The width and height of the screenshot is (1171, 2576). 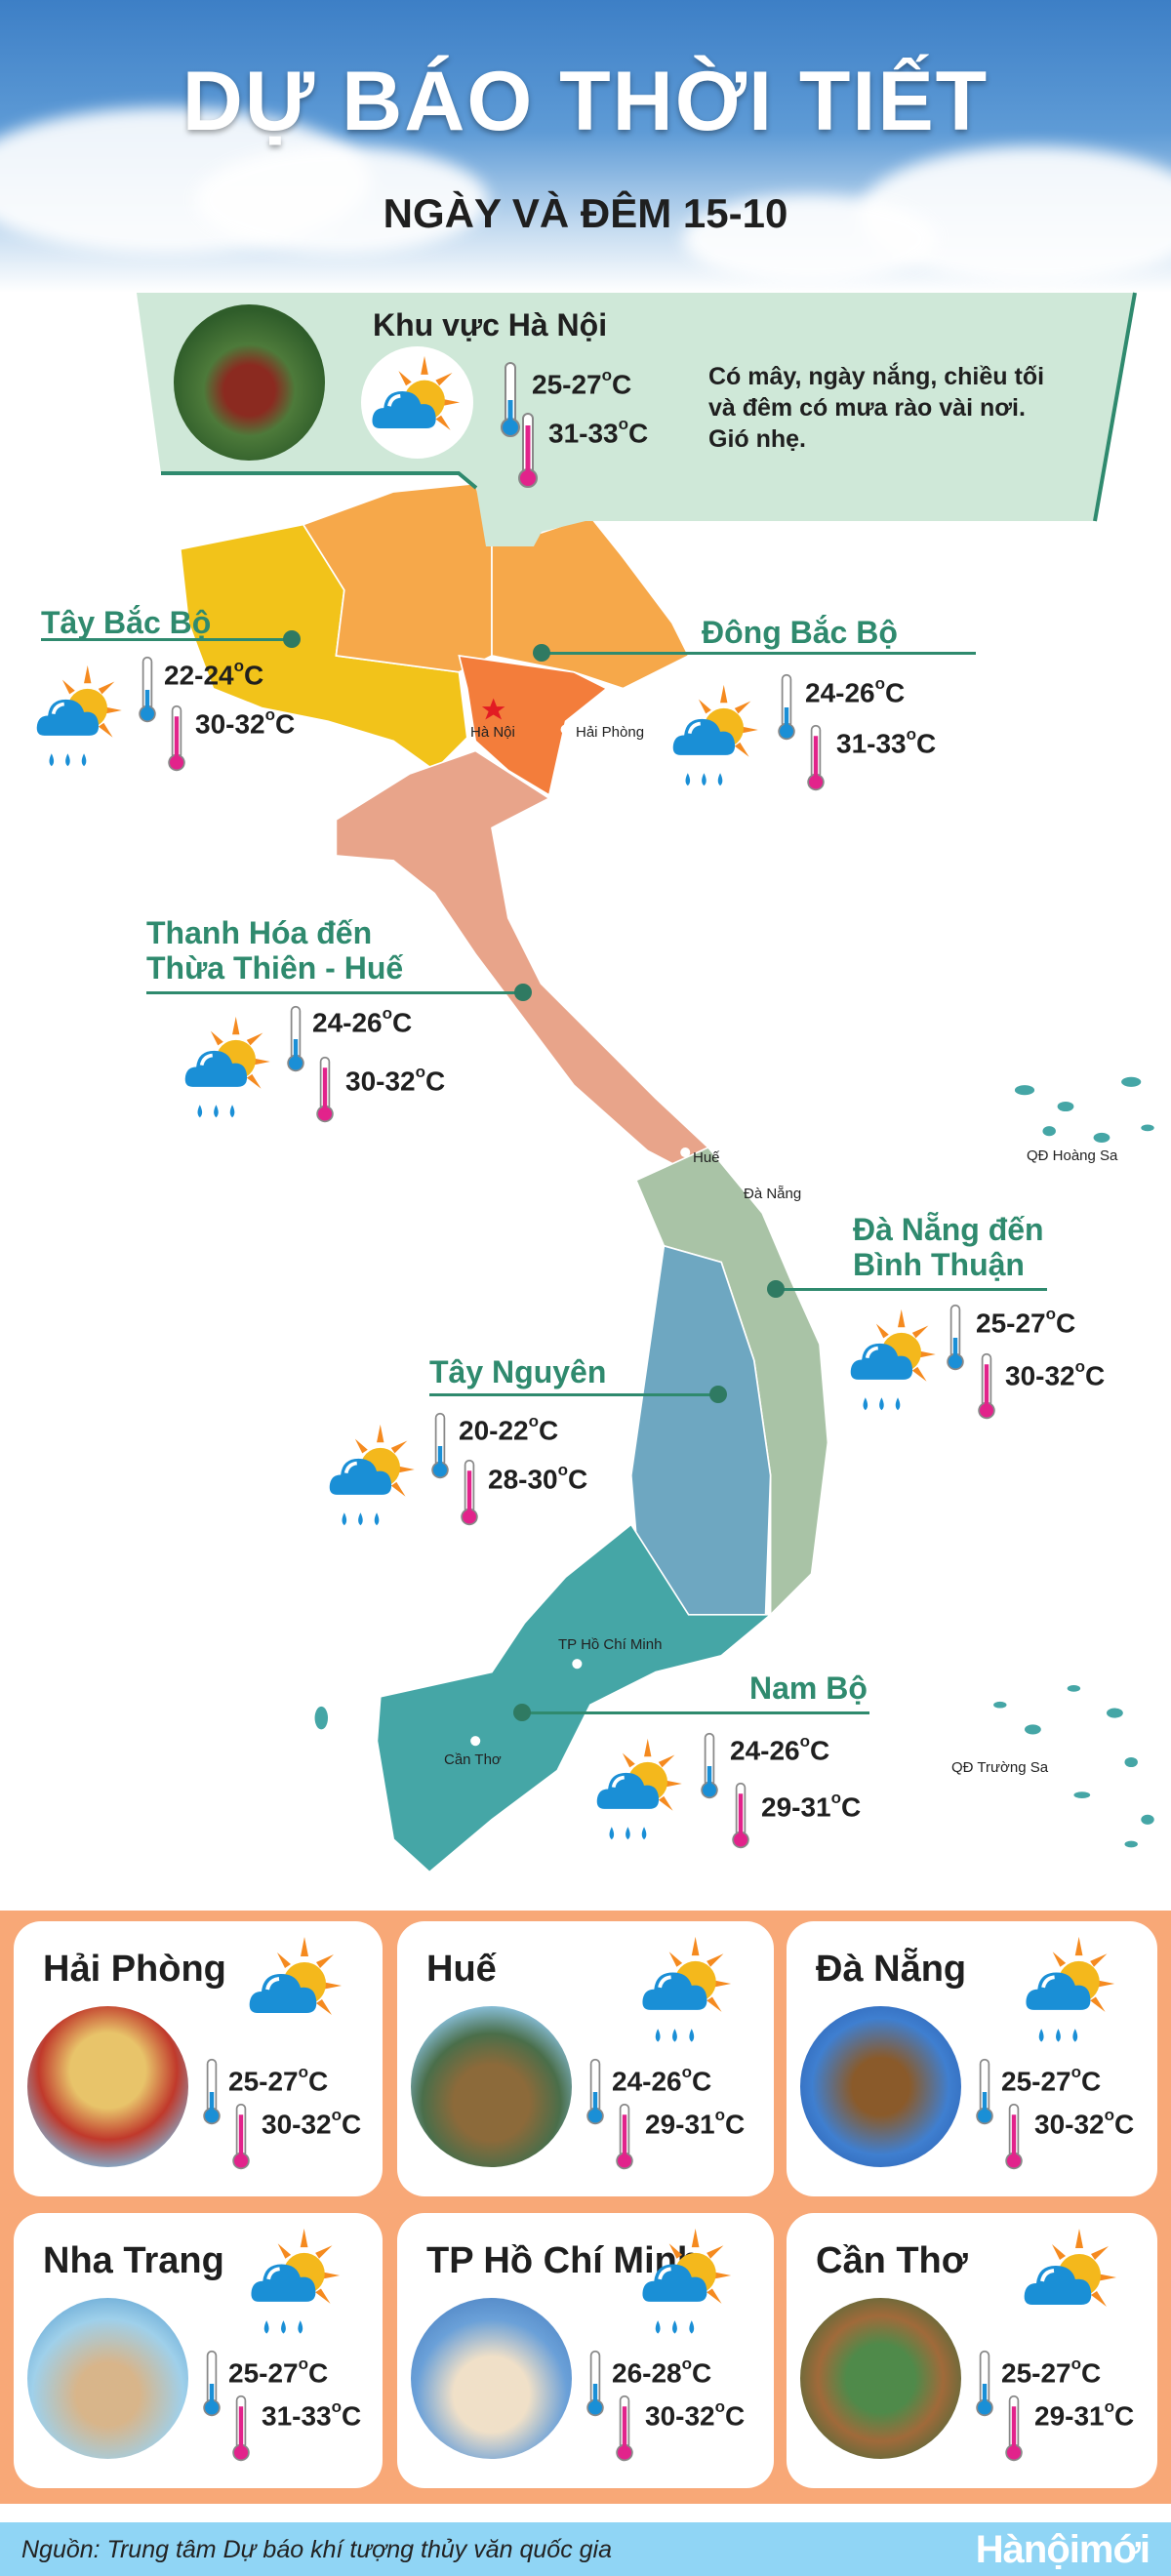 What do you see at coordinates (892, 2260) in the screenshot?
I see `city-name: Cần Thơ` at bounding box center [892, 2260].